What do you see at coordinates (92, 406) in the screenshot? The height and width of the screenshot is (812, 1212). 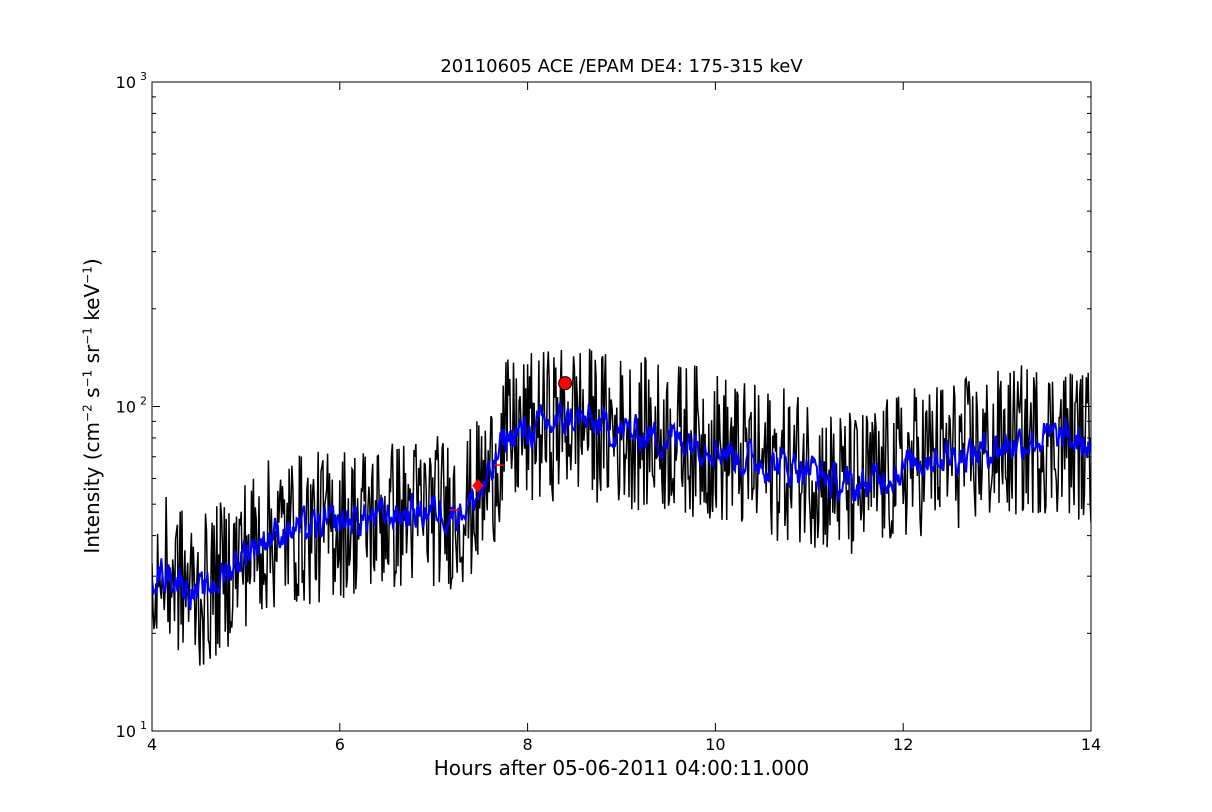 I see `y-axis-label: Intensity (cm−2 s−1 sr−1 keV−1)` at bounding box center [92, 406].